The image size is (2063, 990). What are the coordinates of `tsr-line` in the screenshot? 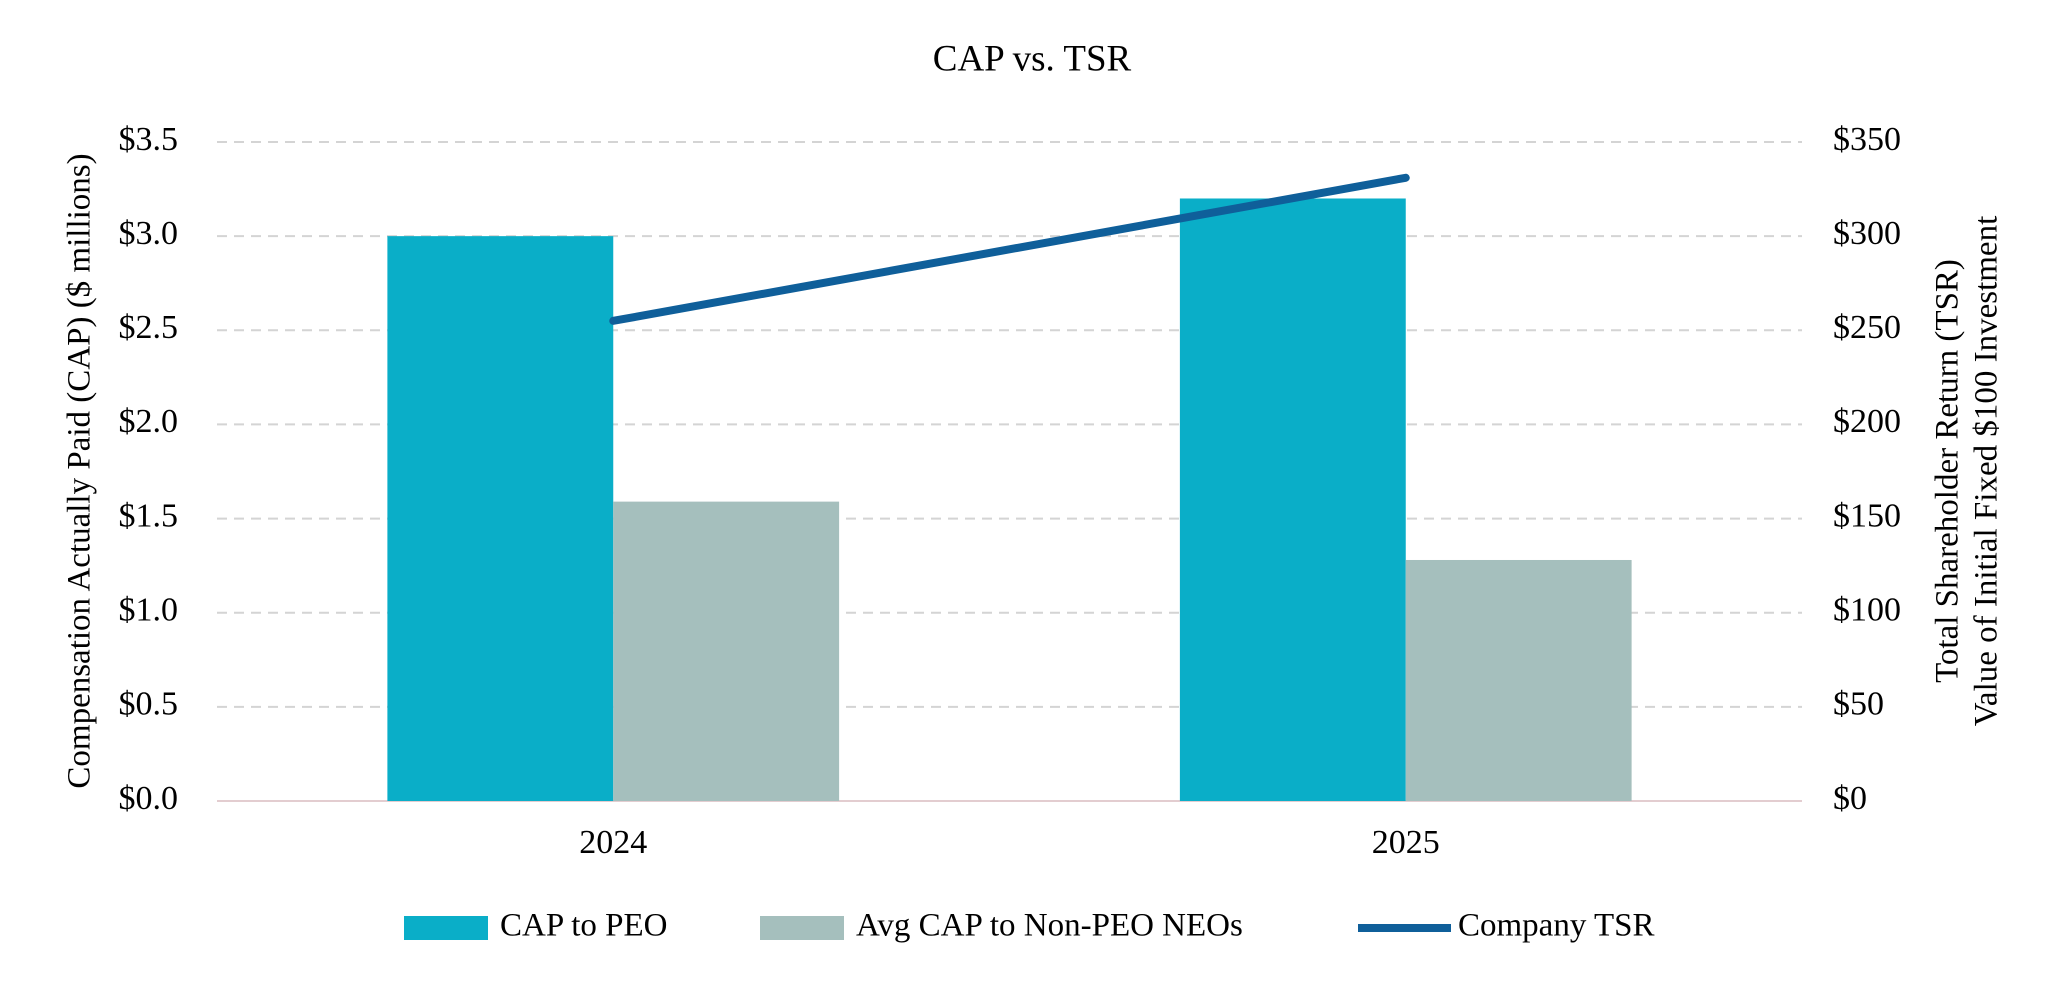 It's located at (1009, 249).